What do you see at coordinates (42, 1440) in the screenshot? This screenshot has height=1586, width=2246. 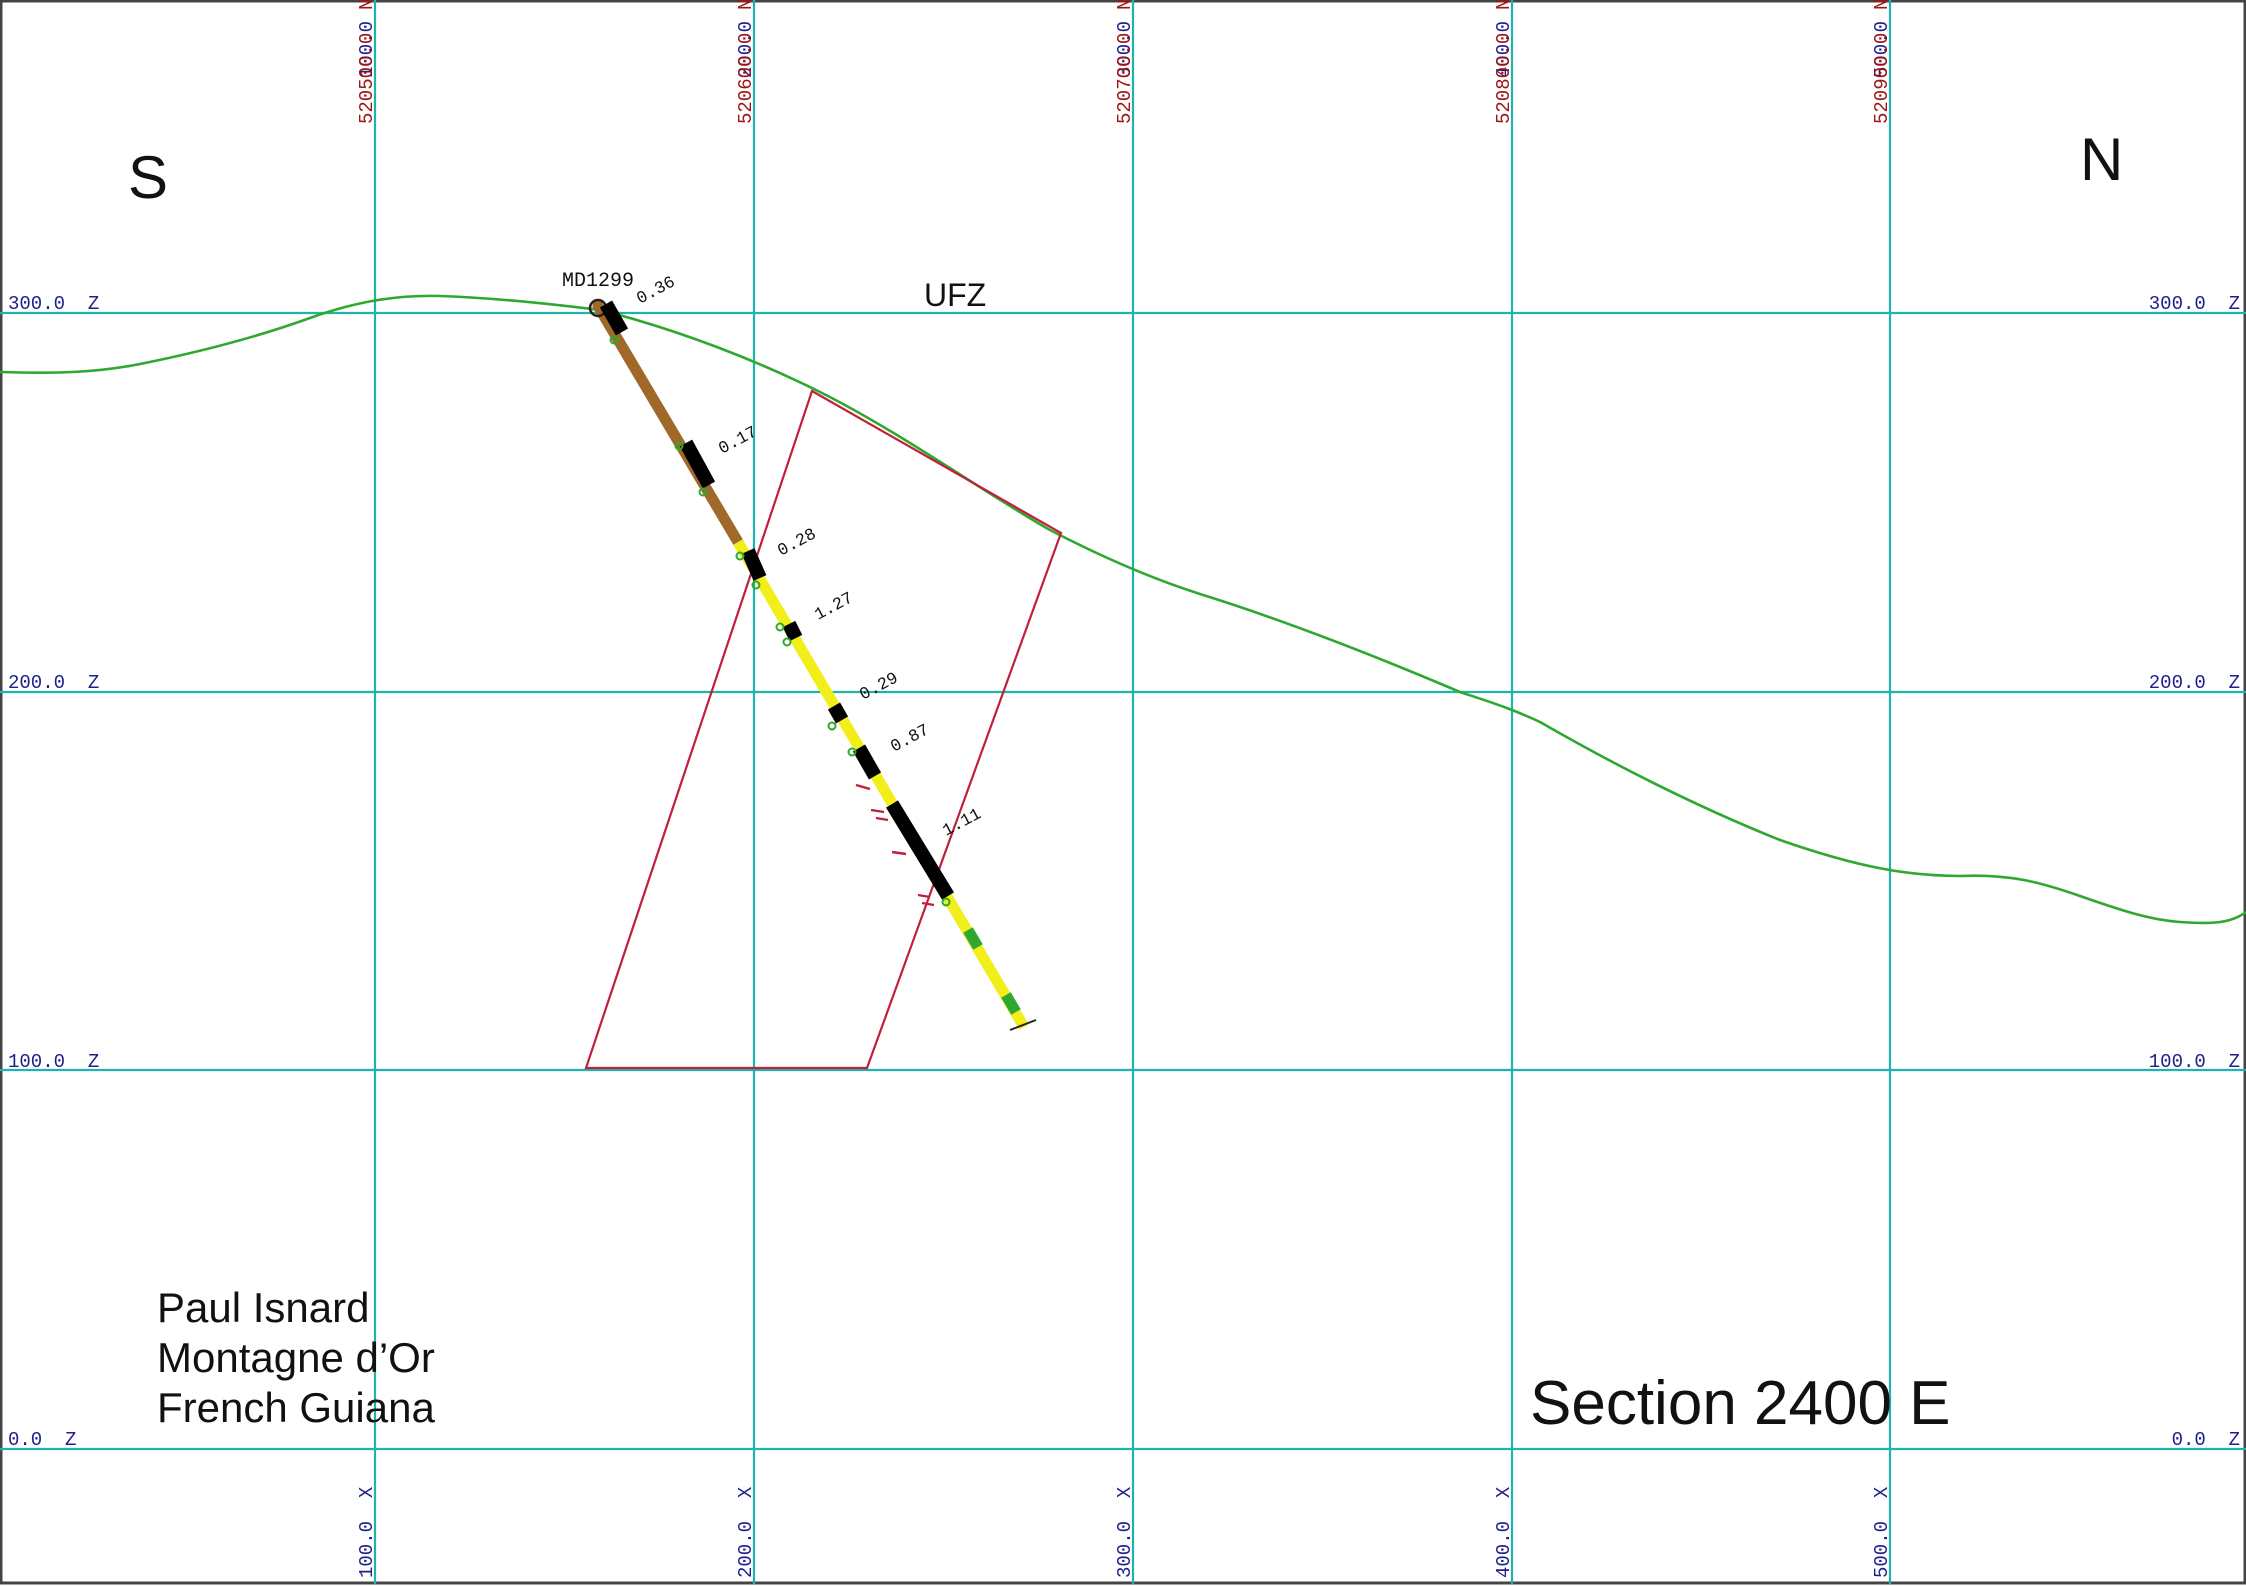 I see `z-label-left: 0.0 Z` at bounding box center [42, 1440].